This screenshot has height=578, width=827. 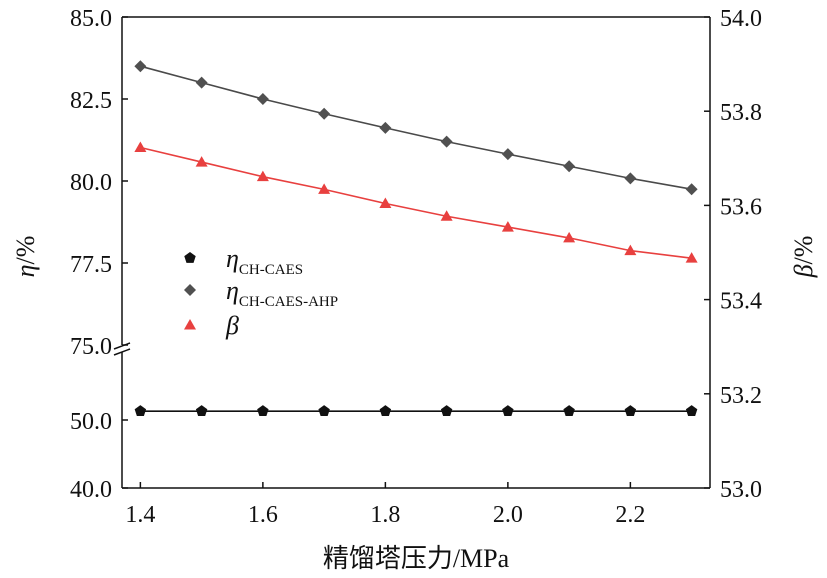 I want to click on axis-break-mark-lower, so click(x=122, y=352).